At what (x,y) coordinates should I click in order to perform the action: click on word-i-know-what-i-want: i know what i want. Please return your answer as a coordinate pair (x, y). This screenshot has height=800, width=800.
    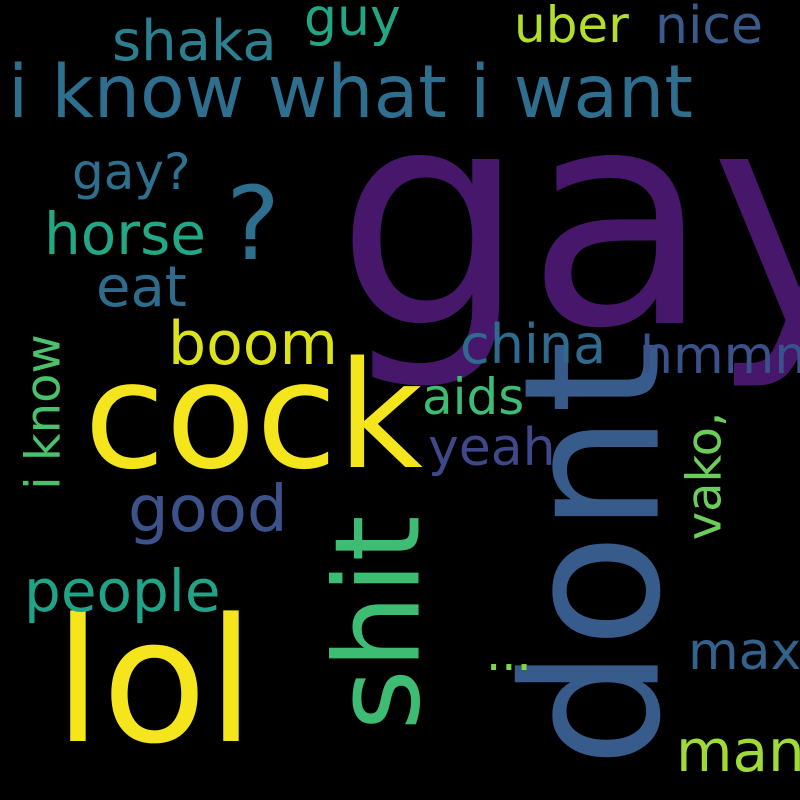
    Looking at the image, I should click on (350, 92).